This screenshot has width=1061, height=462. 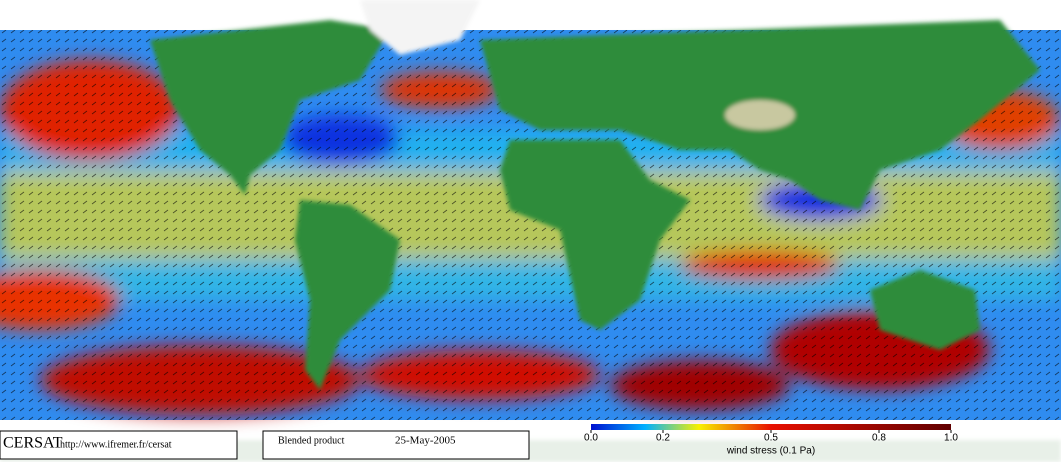 What do you see at coordinates (770, 451) in the screenshot?
I see `colorbar-label: wind stress (0.1 Pa)` at bounding box center [770, 451].